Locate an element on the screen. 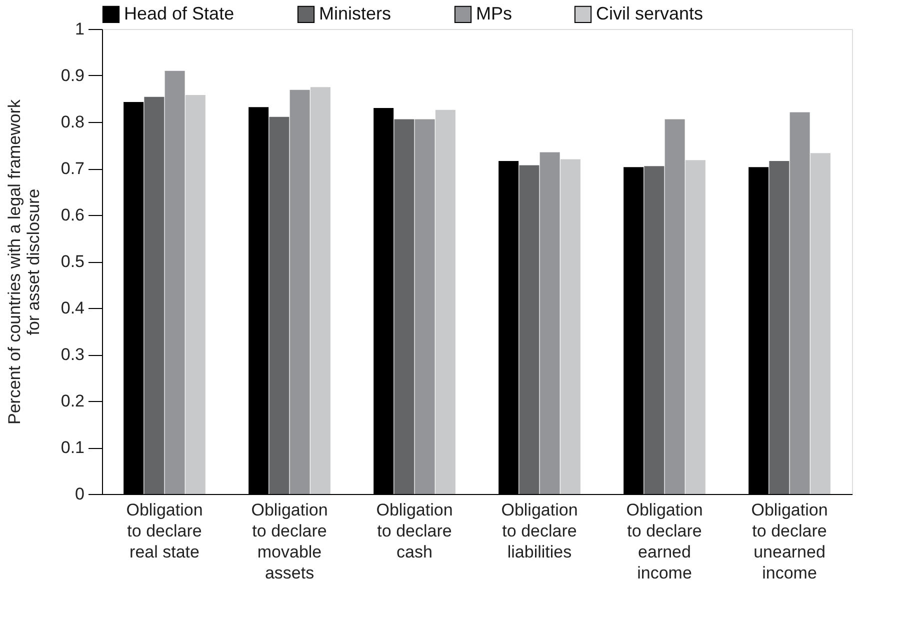 This screenshot has height=631, width=906. y-tick-label: 1 is located at coordinates (79, 29).